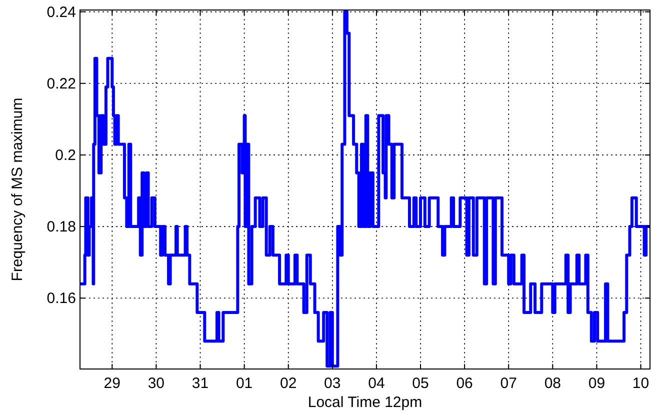 The height and width of the screenshot is (415, 652). I want to click on y-tick-label: 0.18, so click(61, 227).